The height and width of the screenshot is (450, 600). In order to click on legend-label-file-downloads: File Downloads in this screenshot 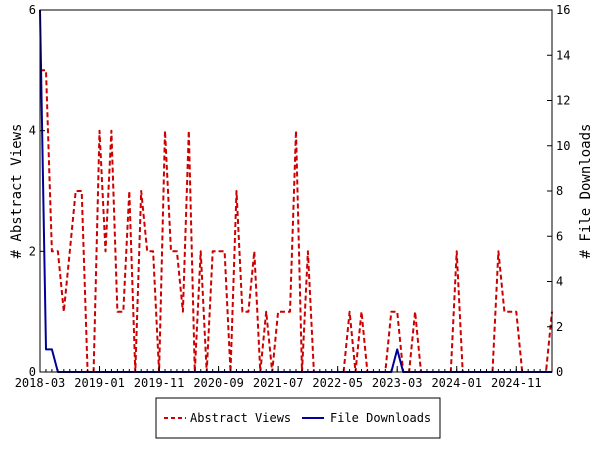, I will do `click(380, 418)`.